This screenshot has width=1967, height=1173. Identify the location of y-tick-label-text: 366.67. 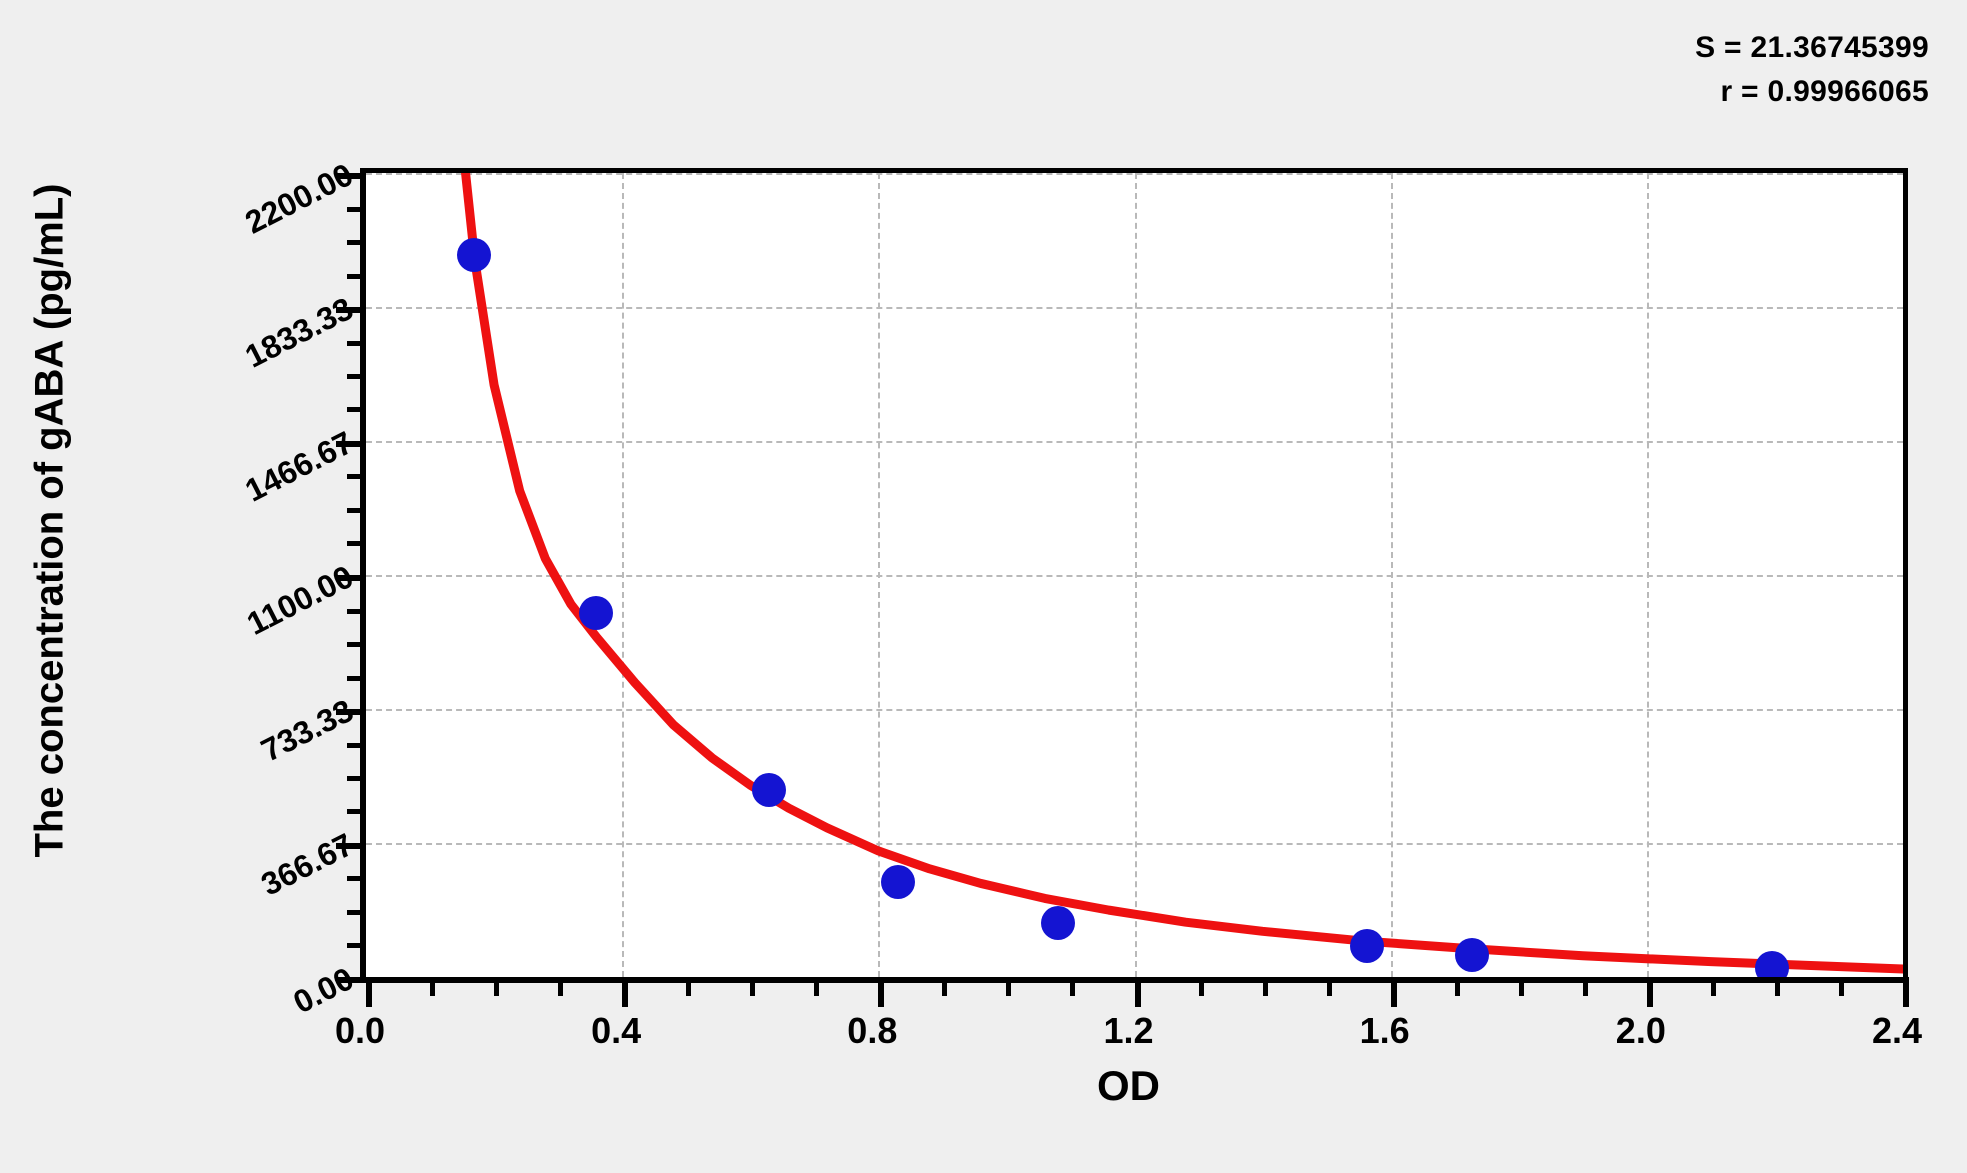
(307, 864).